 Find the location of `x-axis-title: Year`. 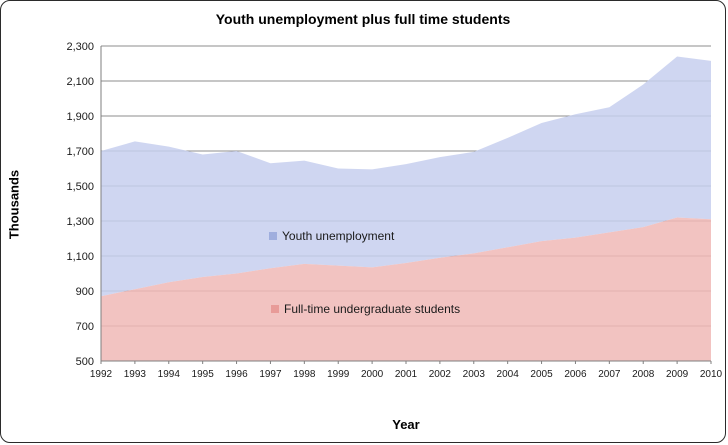

x-axis-title: Year is located at coordinates (406, 424).